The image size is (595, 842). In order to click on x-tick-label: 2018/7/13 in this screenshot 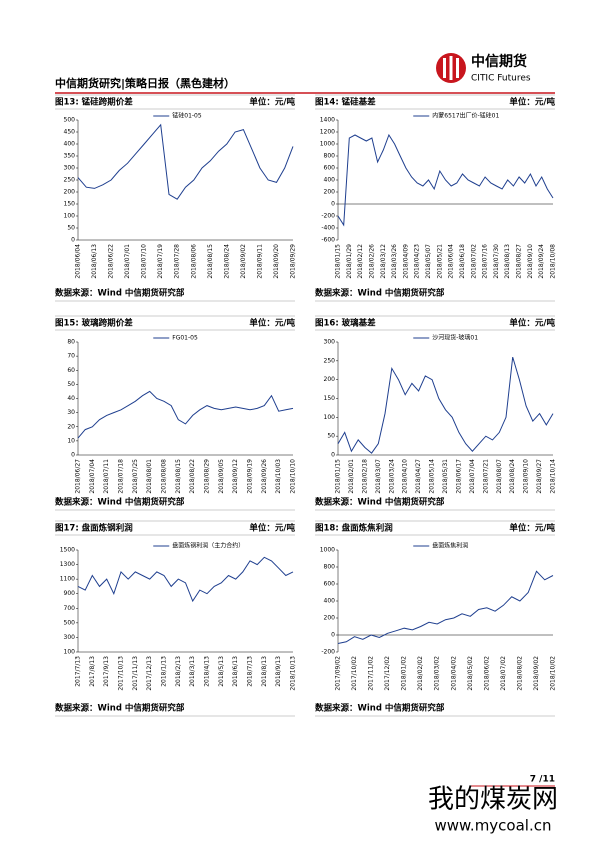, I will do `click(250, 671)`.